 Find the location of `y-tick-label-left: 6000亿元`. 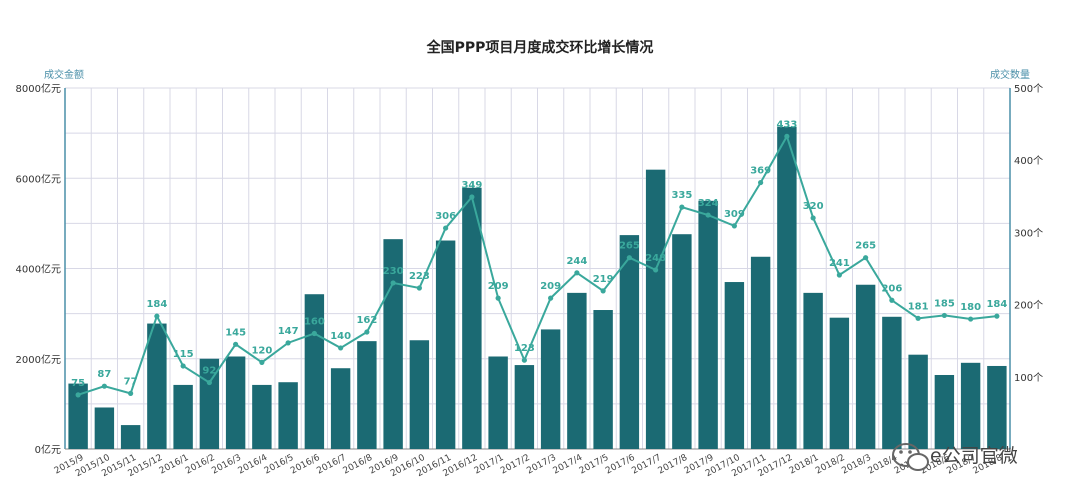

y-tick-label-left: 6000亿元 is located at coordinates (38, 178).